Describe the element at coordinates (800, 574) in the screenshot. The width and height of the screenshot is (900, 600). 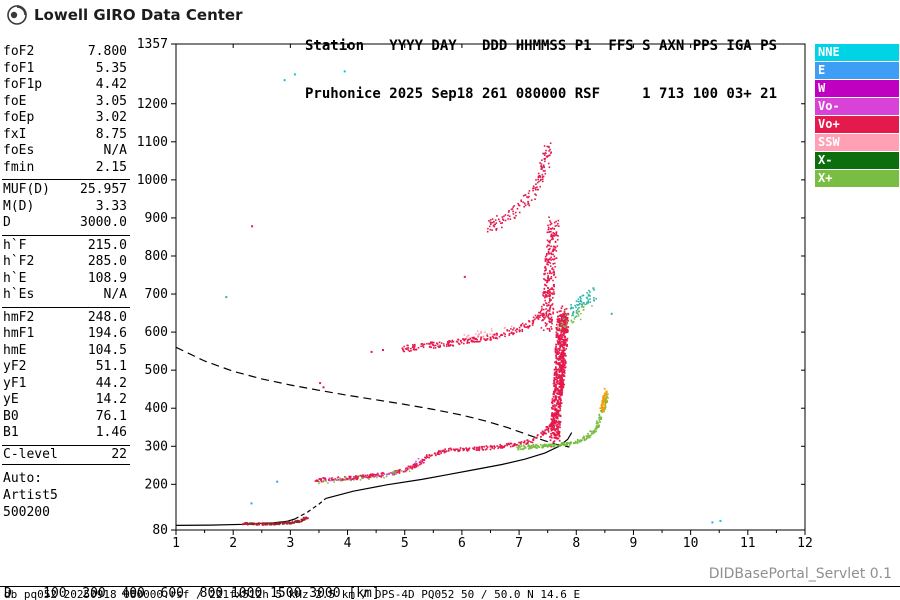
I see `servlet-version-label: DIDBasePortal_Servlet 0.1` at that location.